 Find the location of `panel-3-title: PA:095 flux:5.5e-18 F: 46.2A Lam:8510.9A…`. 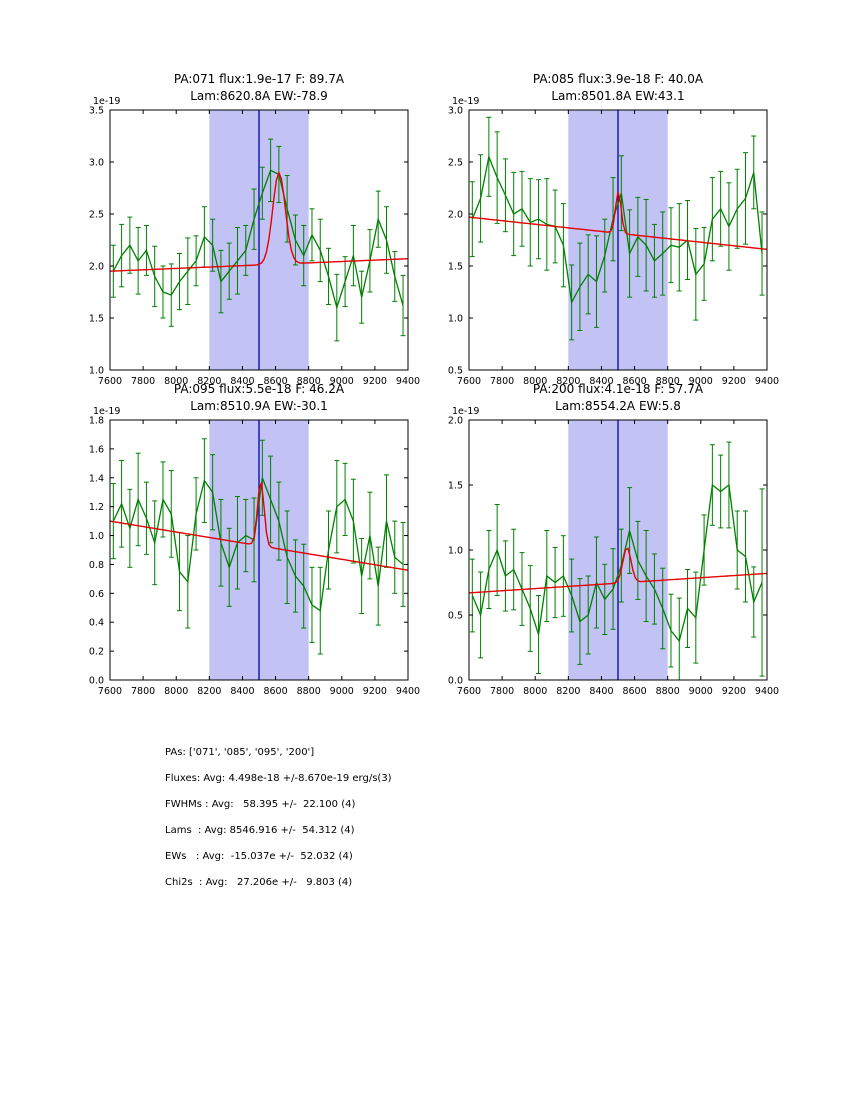

panel-3-title: PA:095 flux:5.5e-18 F: 46.2A Lam:8510.9A… is located at coordinates (259, 398).